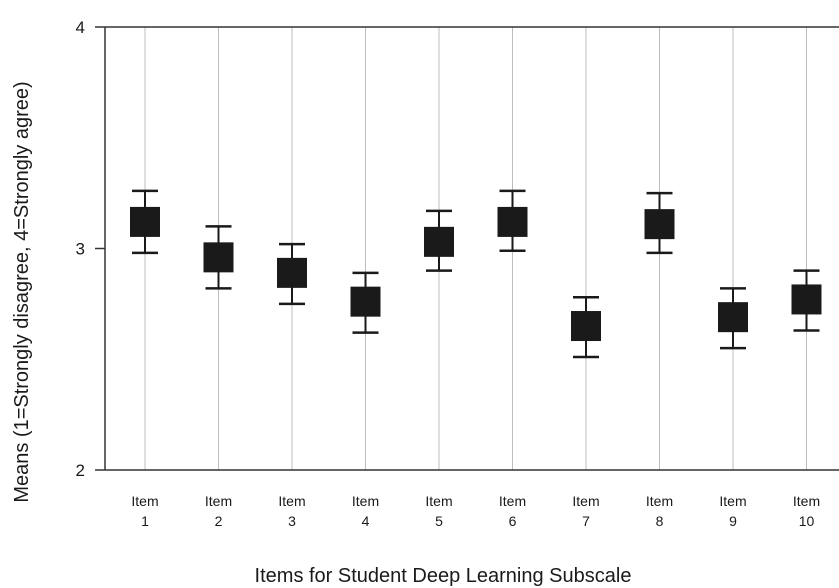  I want to click on x-tick-label: 5, so click(439, 521).